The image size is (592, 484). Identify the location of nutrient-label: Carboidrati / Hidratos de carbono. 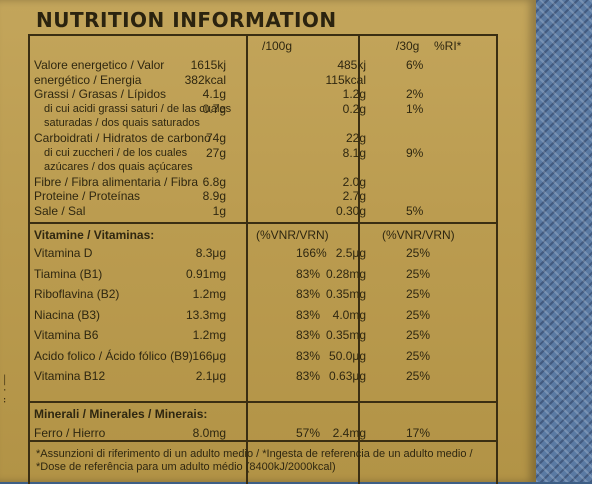
(122, 138).